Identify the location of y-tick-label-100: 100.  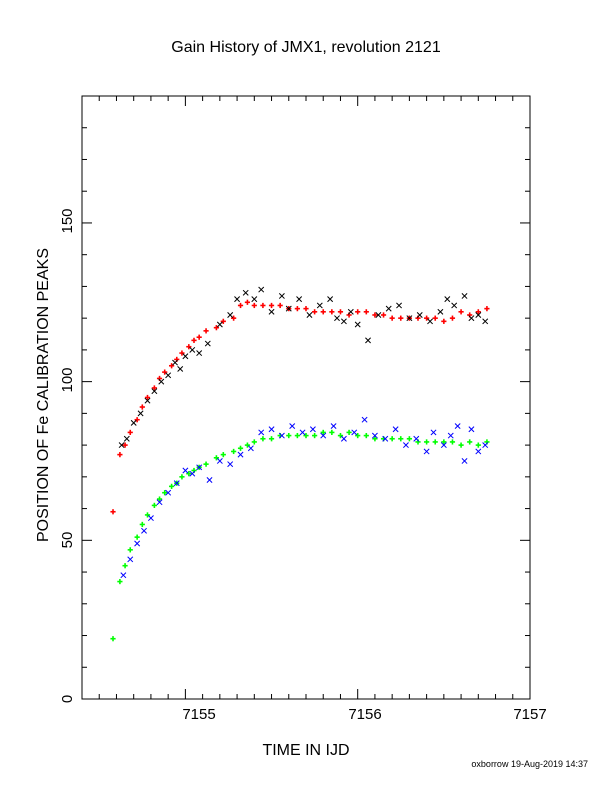
(67, 379).